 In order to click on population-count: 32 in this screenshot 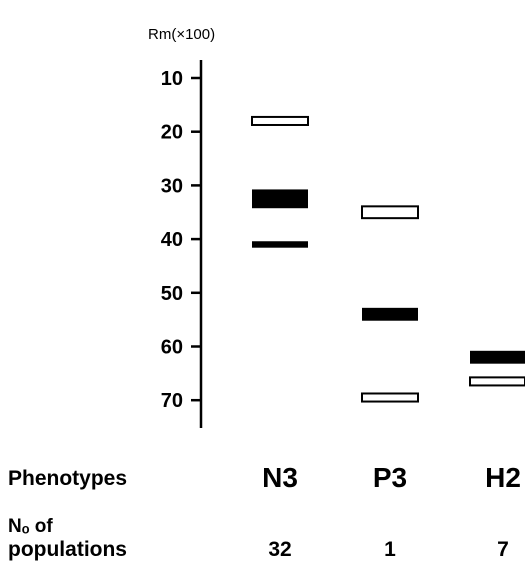, I will do `click(279, 549)`.